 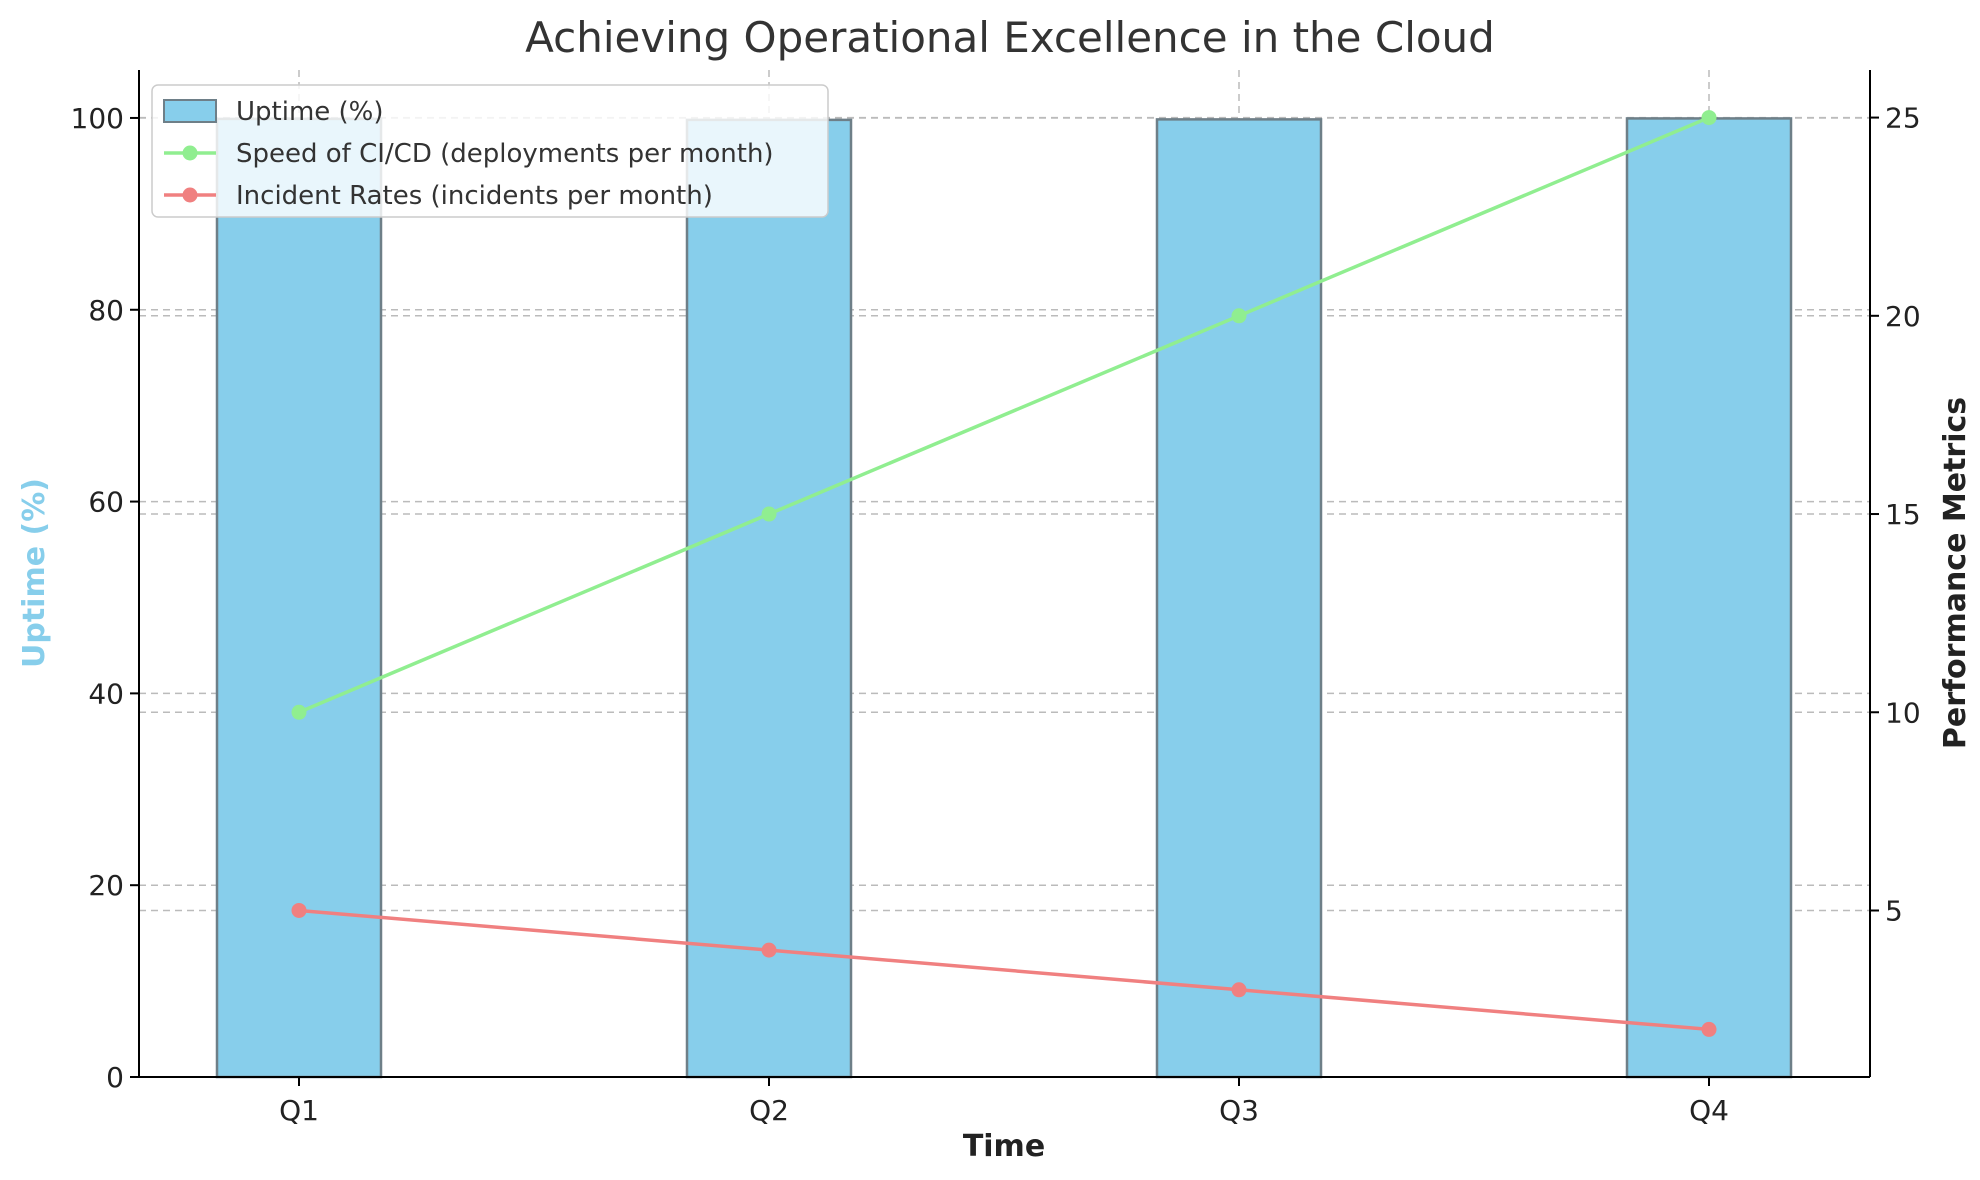 What do you see at coordinates (1004, 1146) in the screenshot?
I see `x-axis-label: Time` at bounding box center [1004, 1146].